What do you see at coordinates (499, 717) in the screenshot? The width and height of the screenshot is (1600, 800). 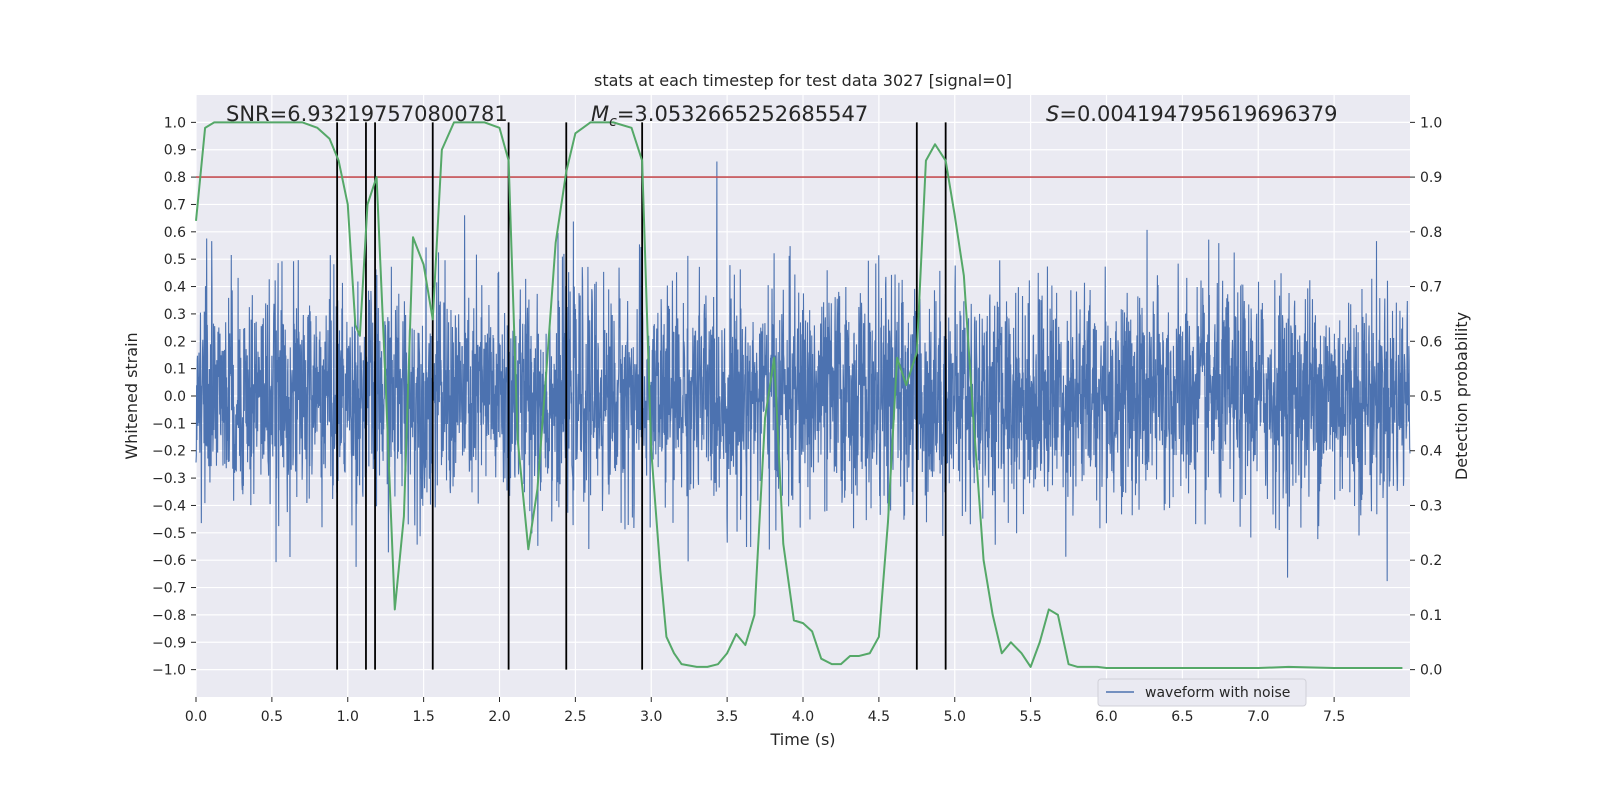 I see `x-tick-label: 2.0` at bounding box center [499, 717].